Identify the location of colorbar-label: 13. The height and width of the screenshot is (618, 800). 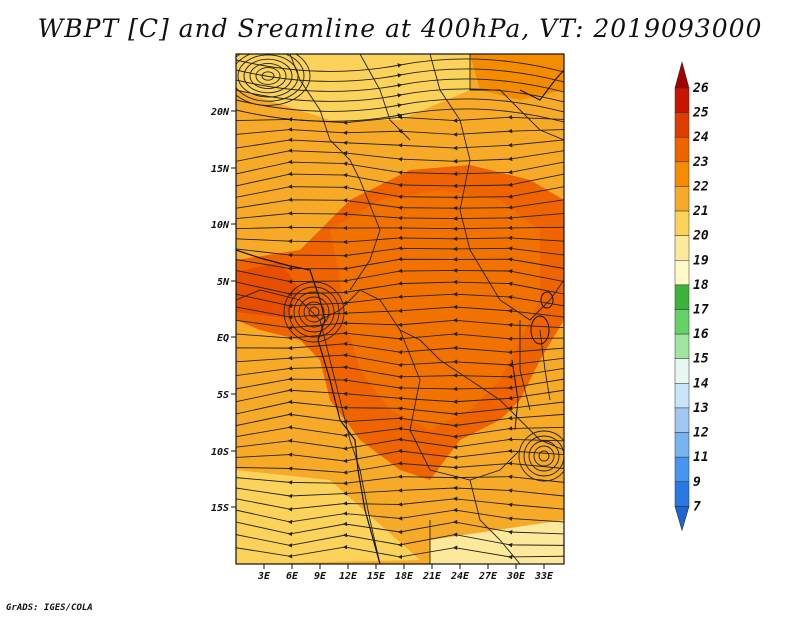
(701, 408).